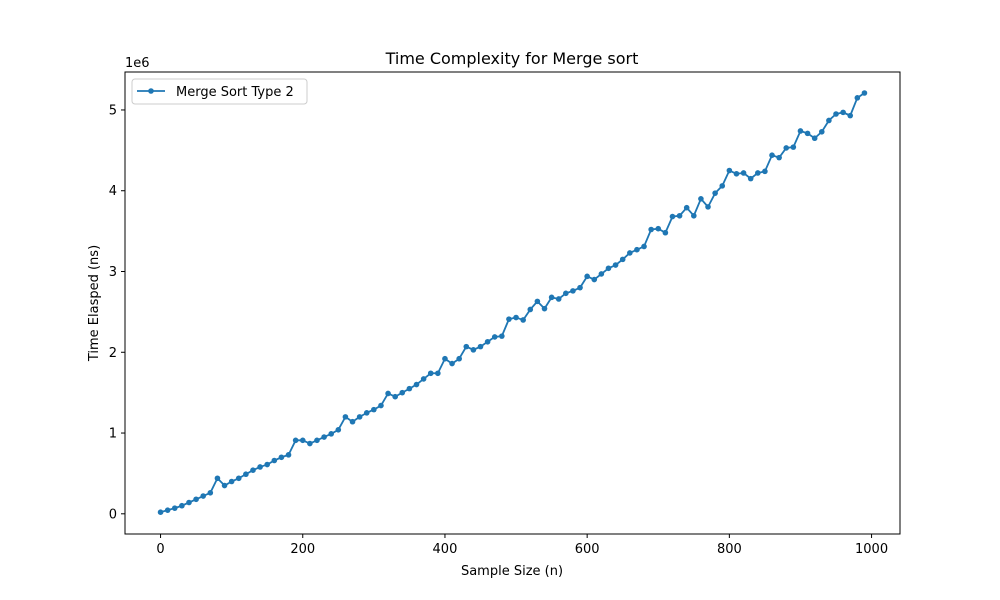 The height and width of the screenshot is (600, 1000). I want to click on x-tick-label: 800, so click(729, 549).